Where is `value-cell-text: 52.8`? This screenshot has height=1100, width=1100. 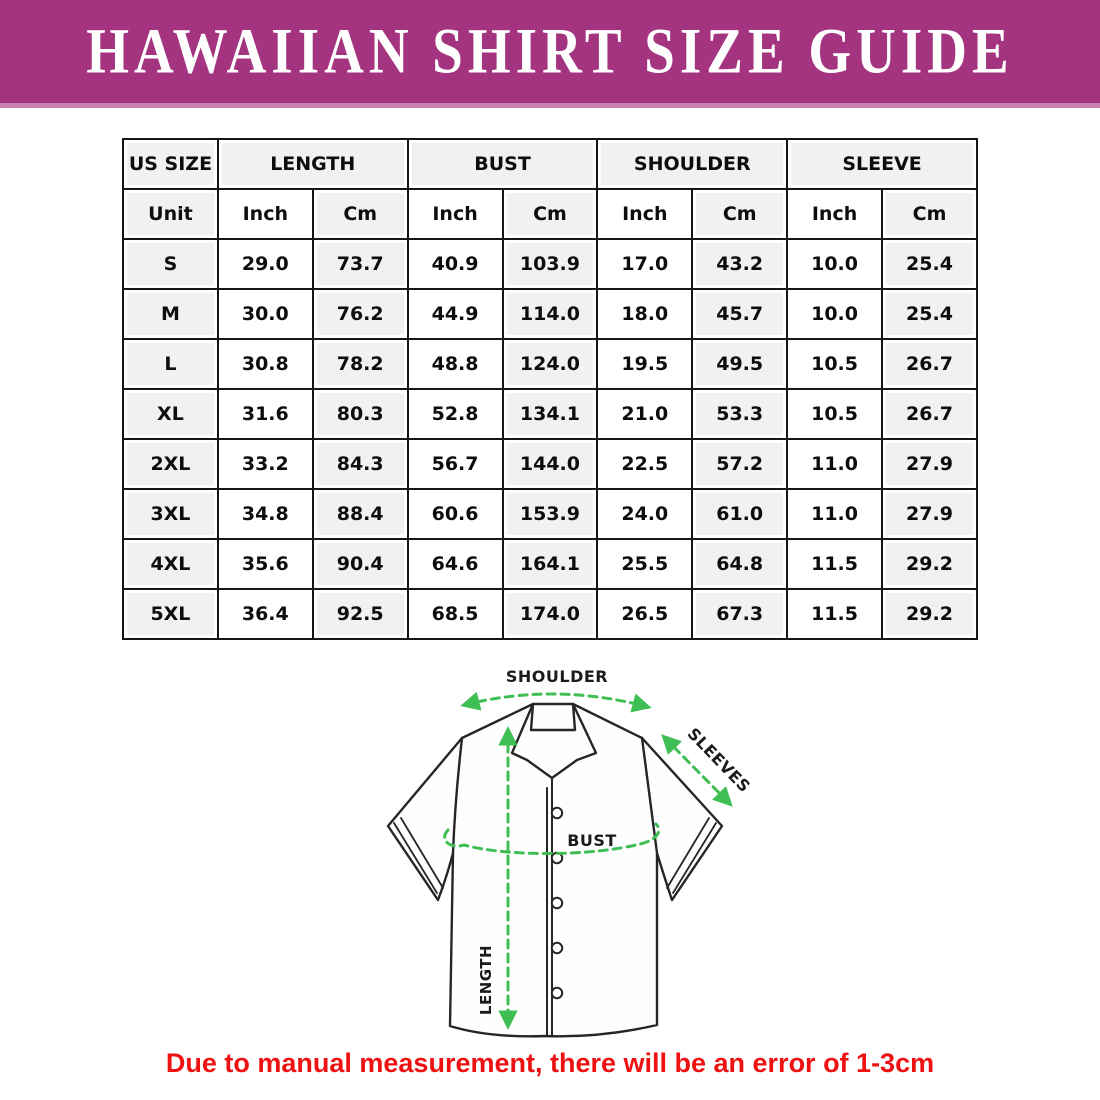
value-cell-text: 52.8 is located at coordinates (455, 414).